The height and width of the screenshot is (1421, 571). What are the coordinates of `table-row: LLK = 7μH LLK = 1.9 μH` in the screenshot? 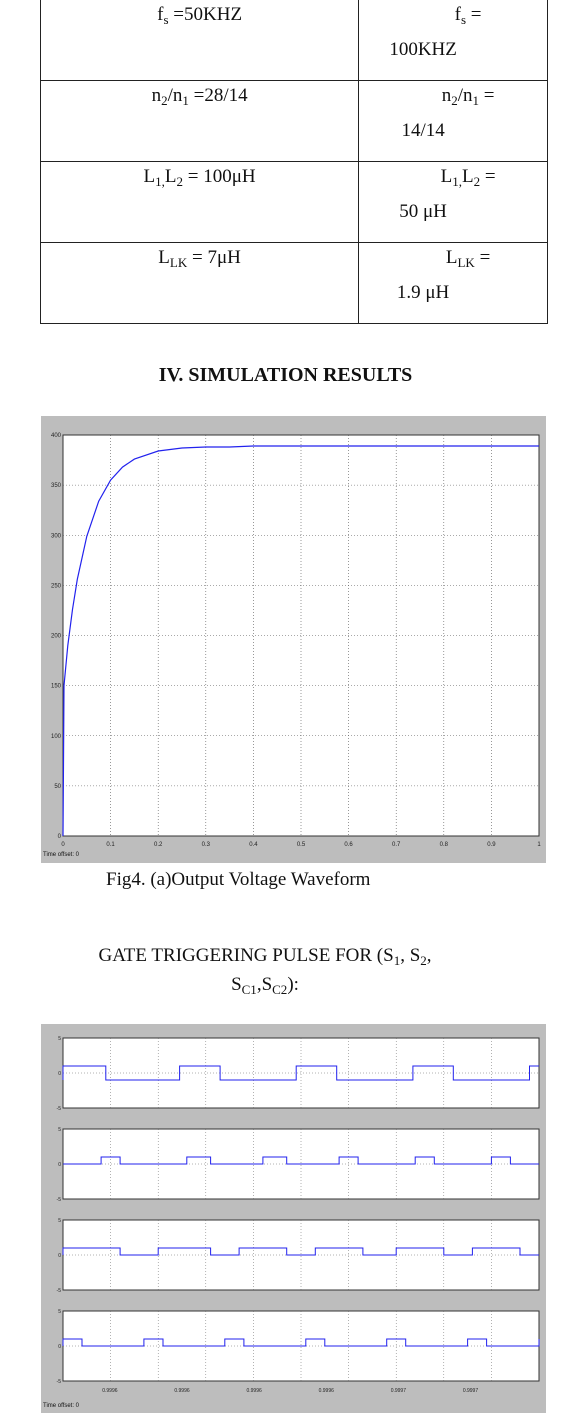 It's located at (293, 283).